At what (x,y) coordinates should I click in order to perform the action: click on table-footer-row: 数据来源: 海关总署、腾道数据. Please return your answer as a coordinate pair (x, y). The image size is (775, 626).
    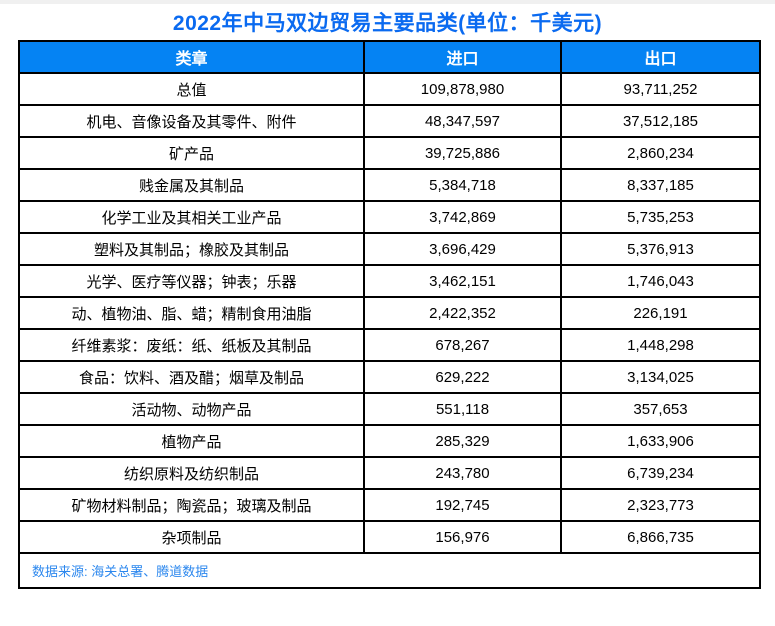
    Looking at the image, I should click on (389, 570).